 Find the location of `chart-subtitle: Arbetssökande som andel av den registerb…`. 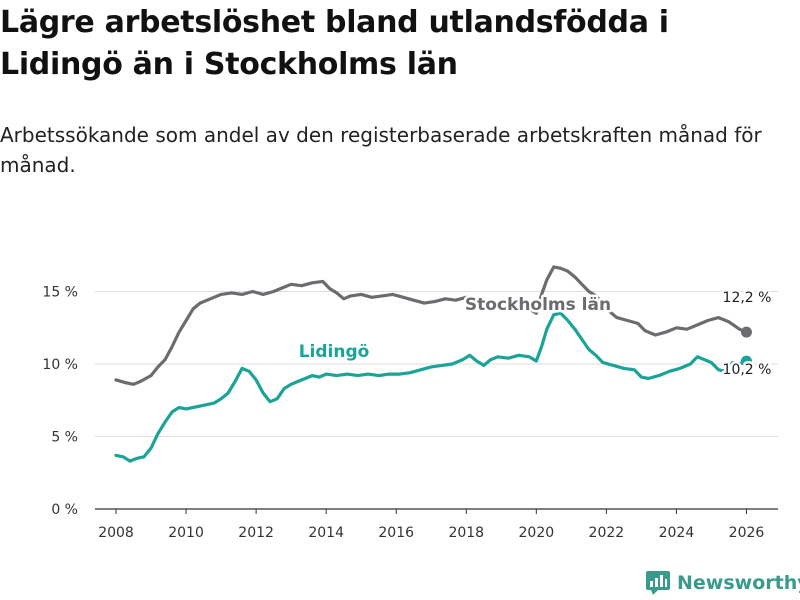

chart-subtitle: Arbetssökande som andel av den registerb… is located at coordinates (381, 150).